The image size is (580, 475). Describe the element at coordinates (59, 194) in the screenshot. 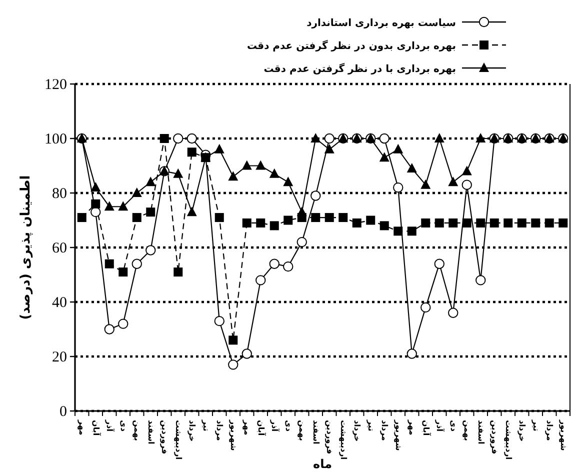

I see `y-tick-label: 80` at that location.